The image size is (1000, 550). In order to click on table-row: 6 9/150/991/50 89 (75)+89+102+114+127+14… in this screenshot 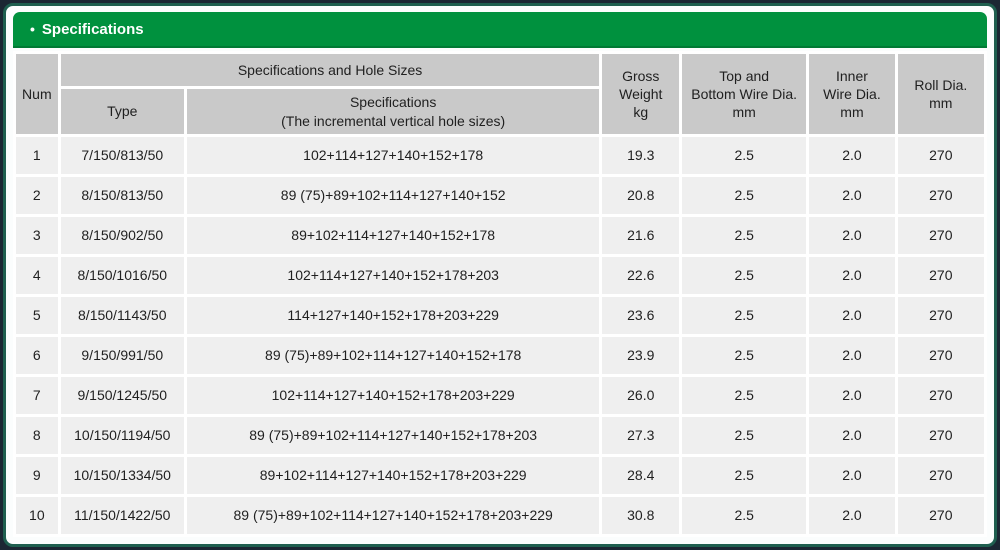, I will do `click(500, 355)`.